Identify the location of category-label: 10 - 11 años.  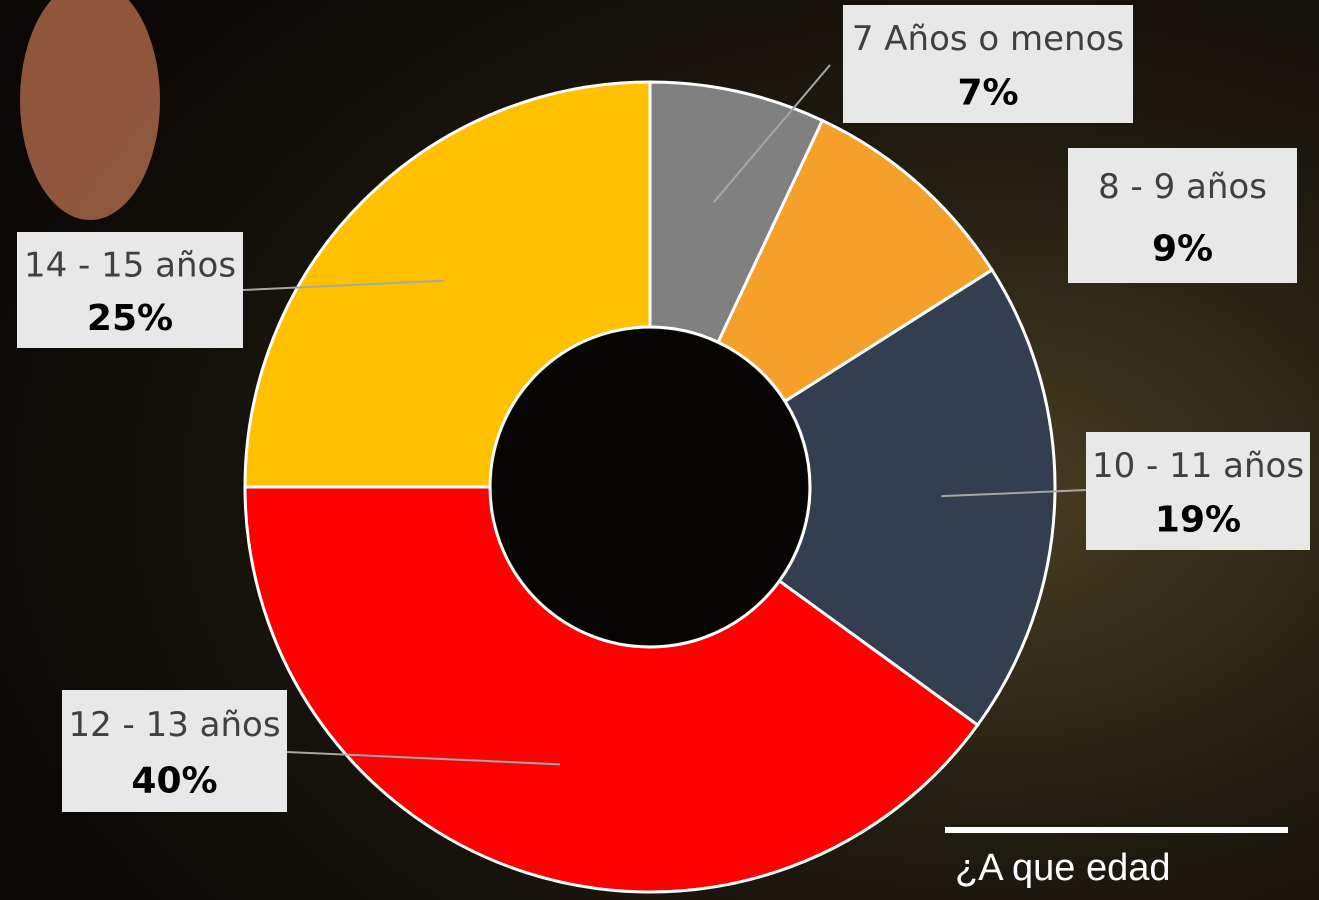
(1198, 466).